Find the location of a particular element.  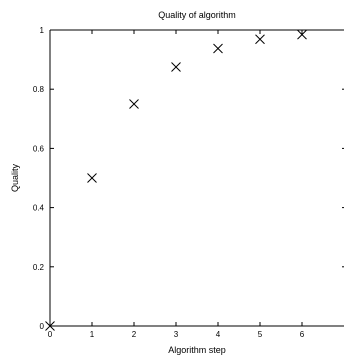

x-tick-label: 1 is located at coordinates (92, 334).